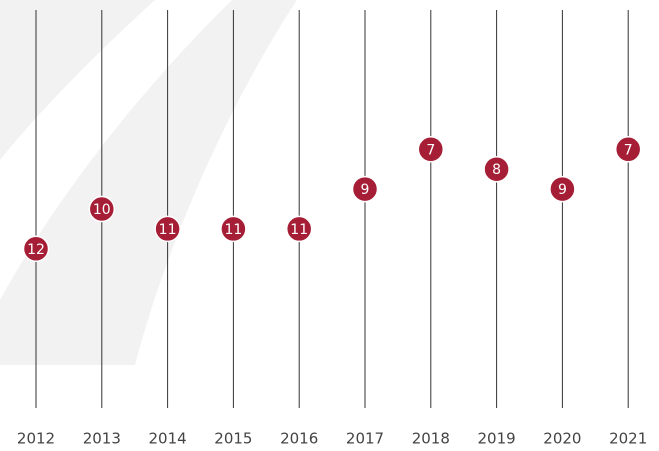  I want to click on rank-label: 10, so click(102, 210).